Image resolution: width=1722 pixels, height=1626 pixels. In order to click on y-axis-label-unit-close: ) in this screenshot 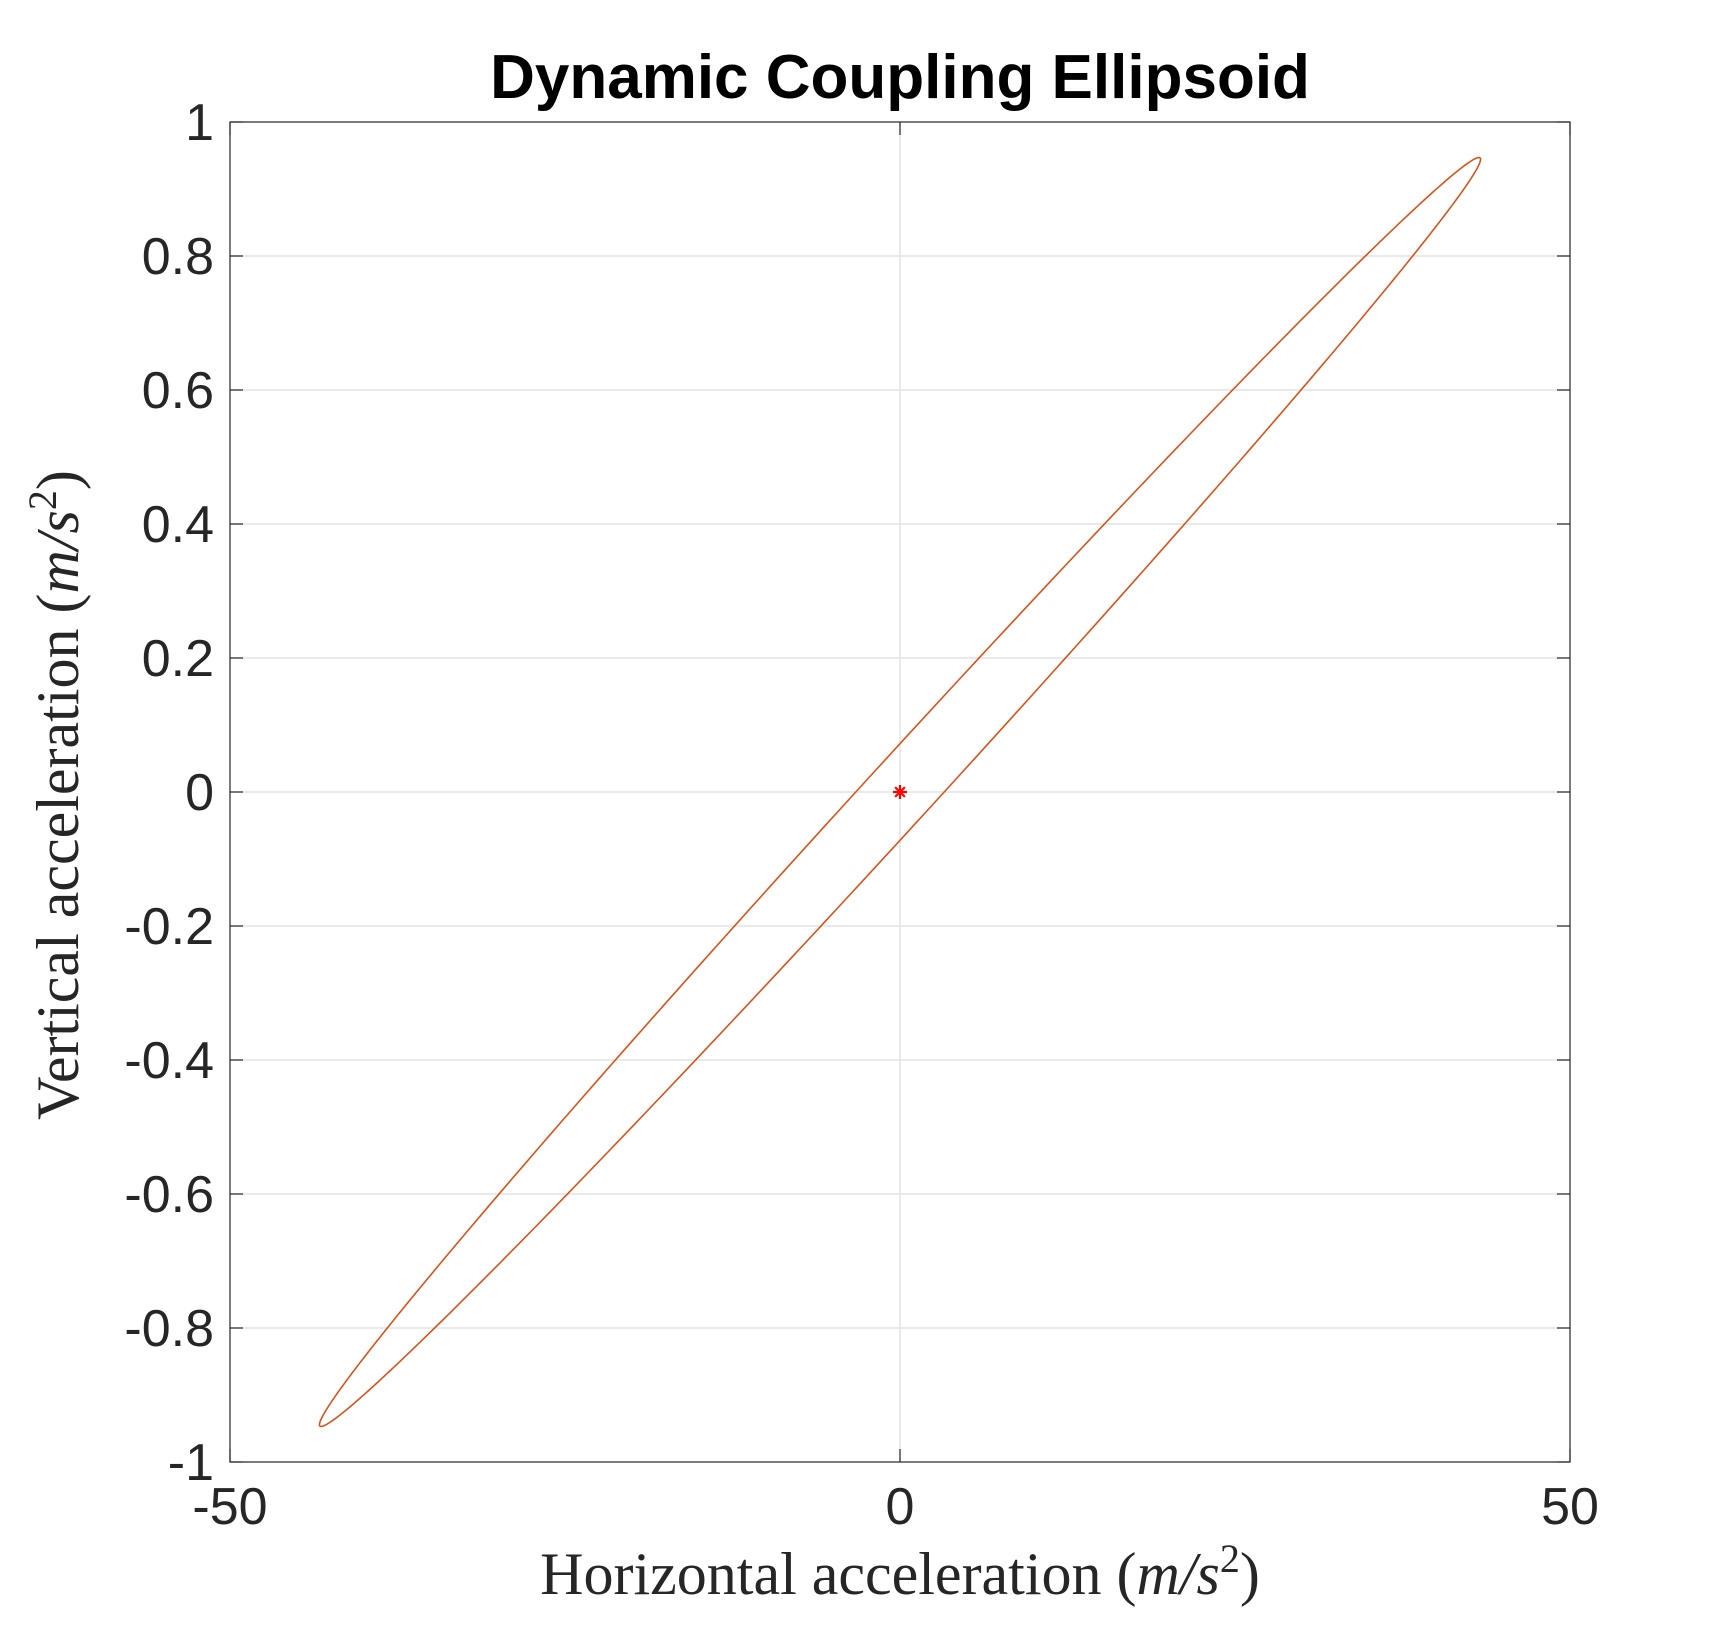, I will do `click(58, 480)`.